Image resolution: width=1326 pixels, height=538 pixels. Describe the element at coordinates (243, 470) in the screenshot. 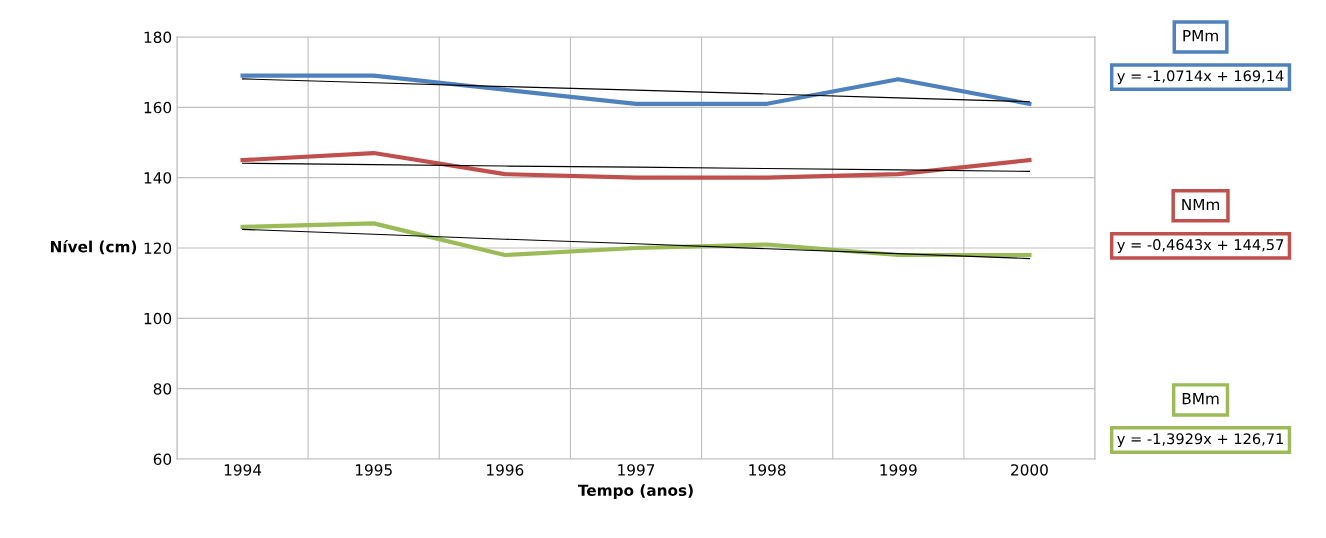

I see `x-tick-label: 1994` at that location.